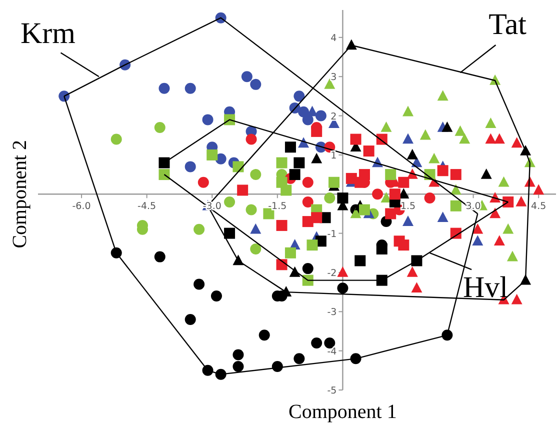 This screenshot has width=558, height=426. What do you see at coordinates (508, 24) in the screenshot?
I see `annotation: Tat` at bounding box center [508, 24].